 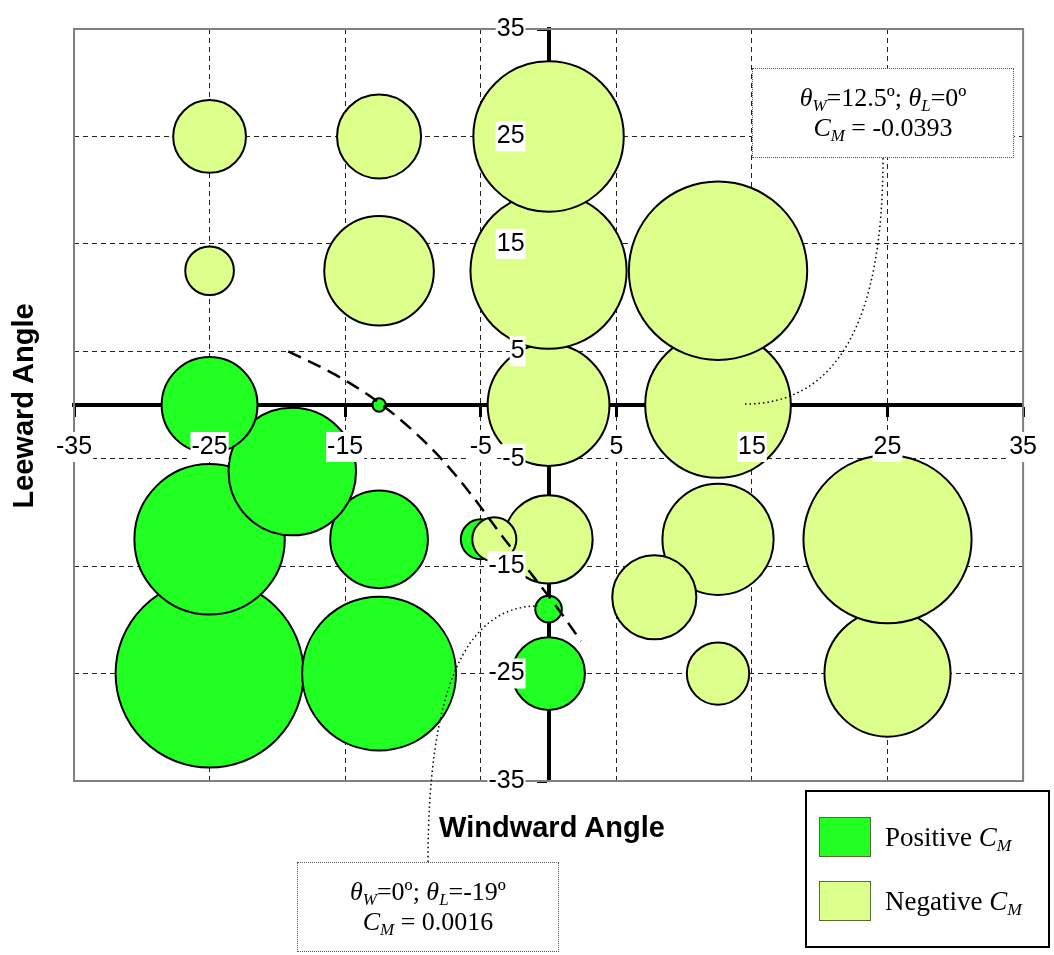 I want to click on y-tick-label: 5, so click(x=517, y=349).